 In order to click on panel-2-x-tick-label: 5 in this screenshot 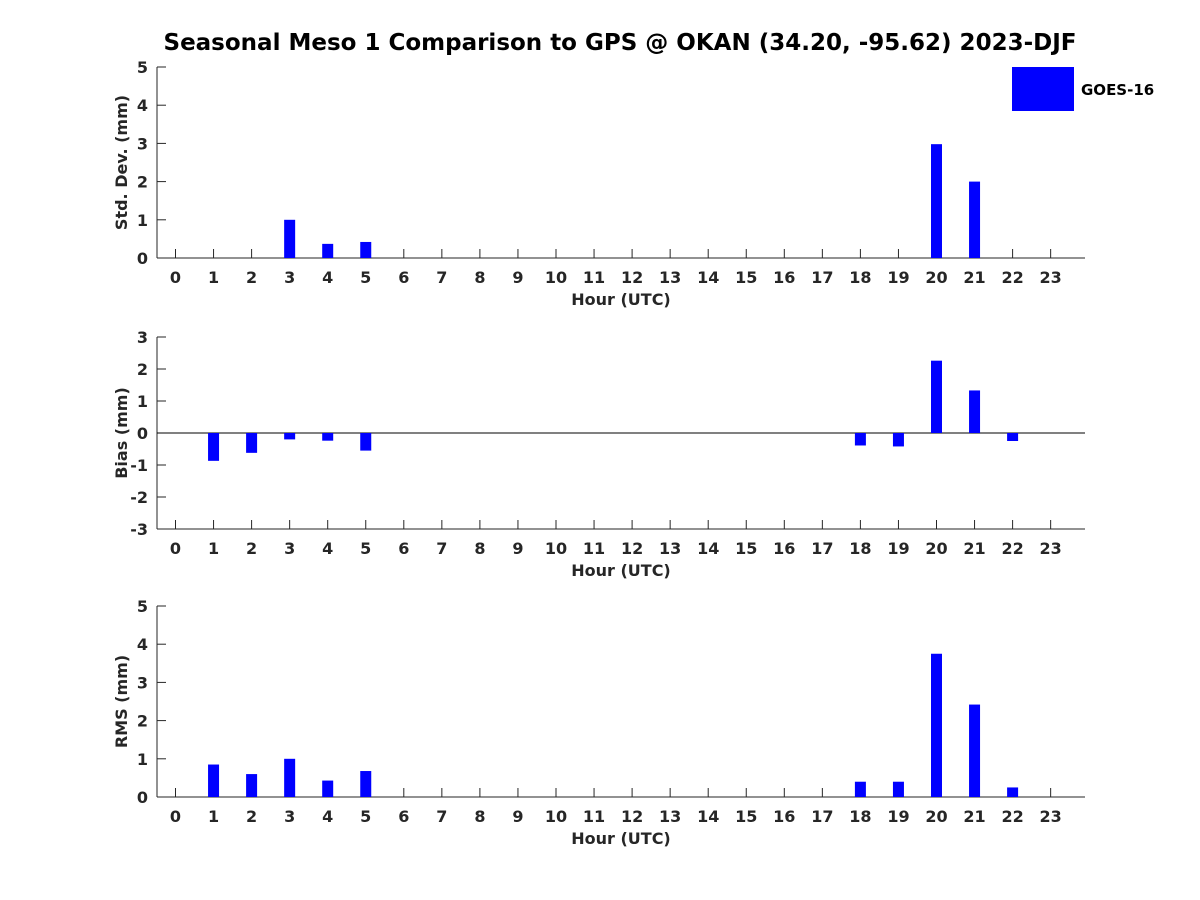, I will do `click(365, 548)`.